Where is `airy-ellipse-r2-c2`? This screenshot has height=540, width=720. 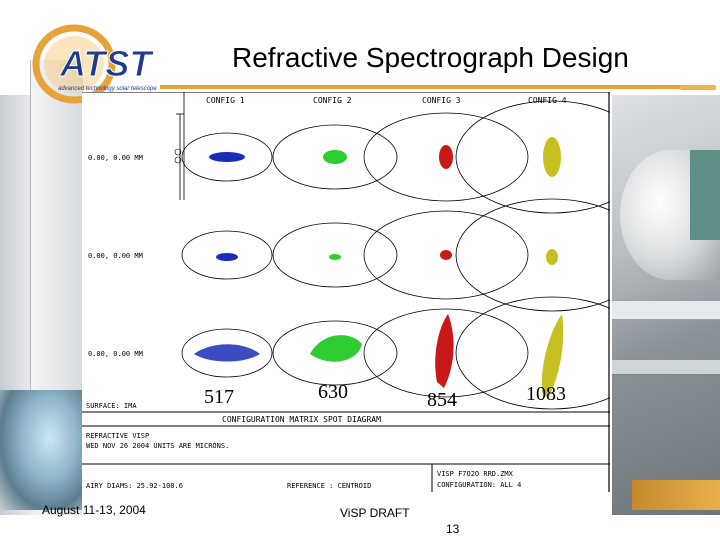
airy-ellipse-r2-c2 is located at coordinates (335, 255).